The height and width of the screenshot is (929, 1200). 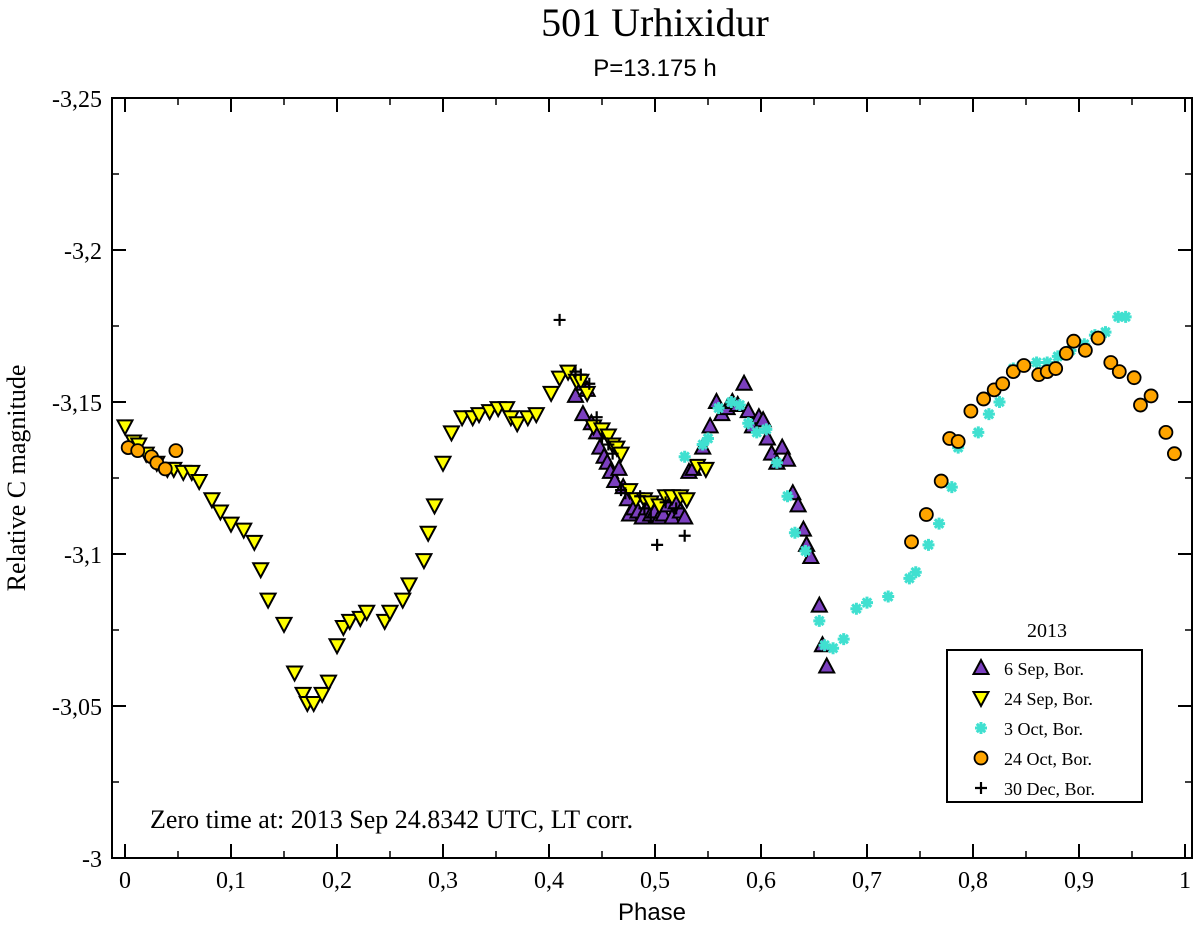 I want to click on x-tick-label: 0,1, so click(x=231, y=881).